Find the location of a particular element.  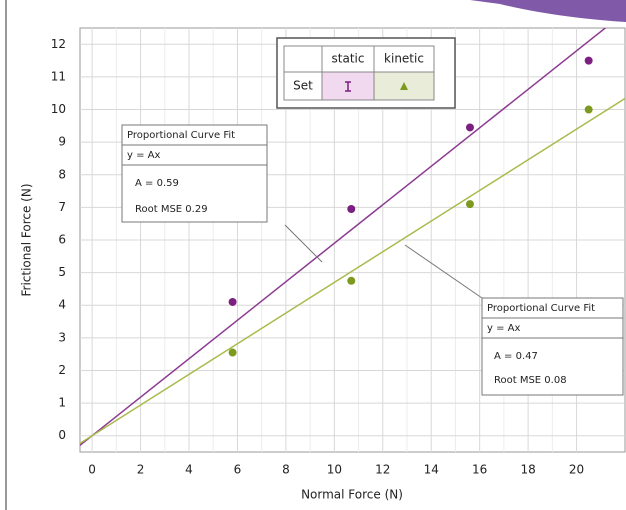

y-tick-label: 1 is located at coordinates (62, 403).